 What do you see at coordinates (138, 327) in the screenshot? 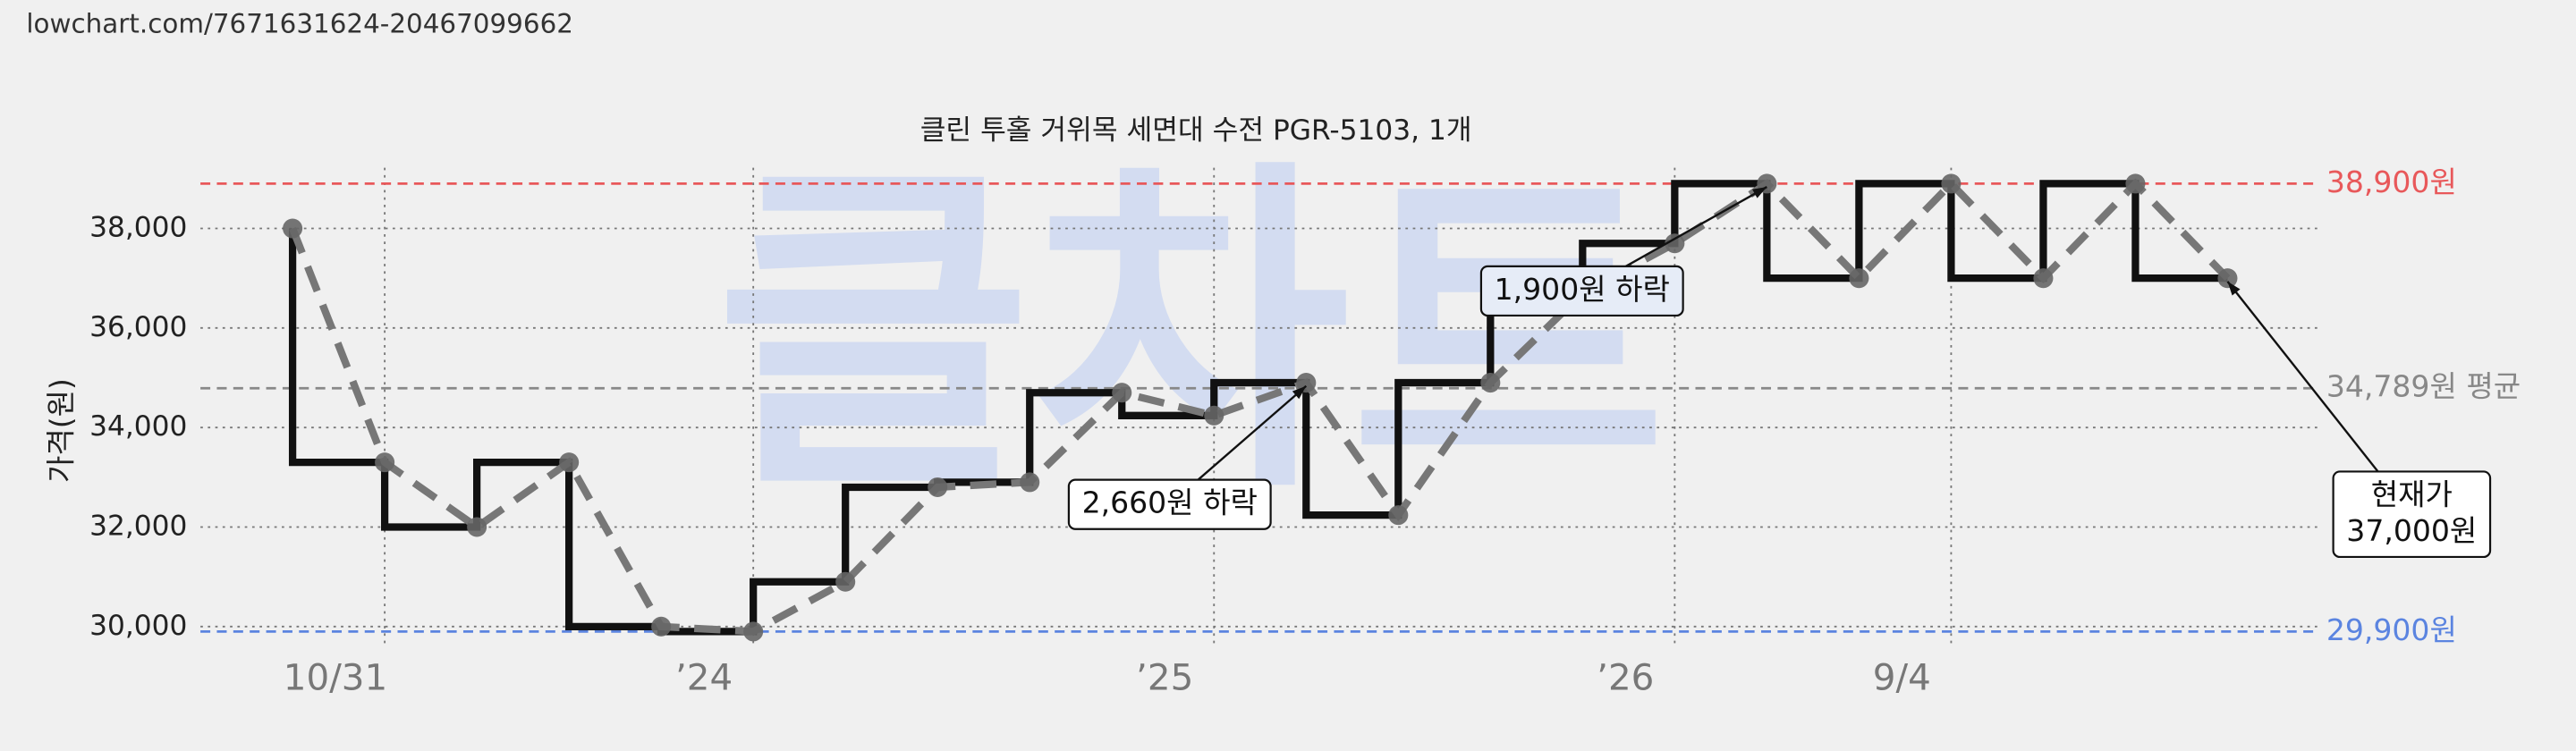
I see `y-tick-label: 36,000` at bounding box center [138, 327].